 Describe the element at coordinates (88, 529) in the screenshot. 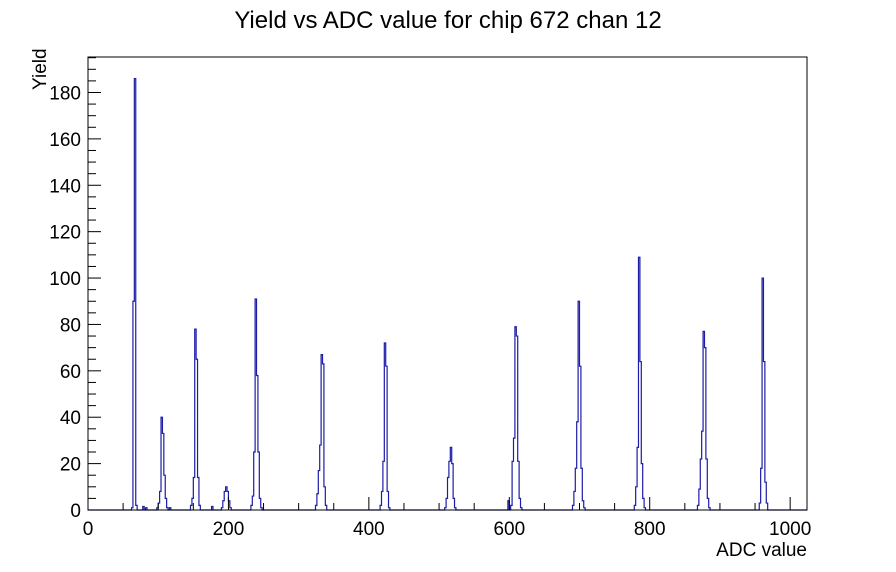

I see `x-tick-label: 0` at that location.